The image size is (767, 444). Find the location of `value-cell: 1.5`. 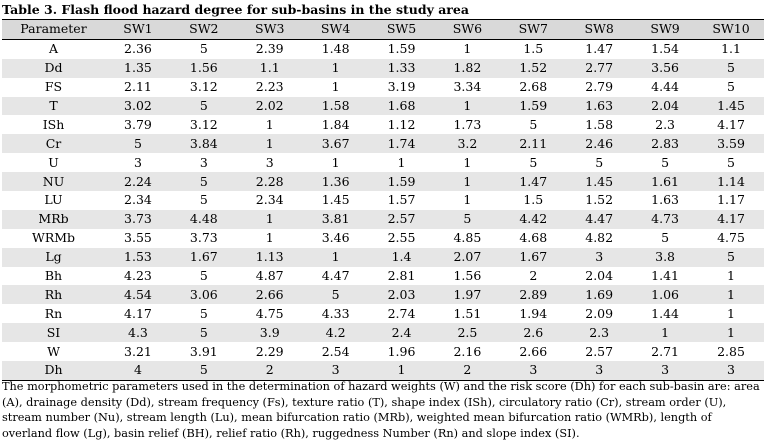

value-cell: 1.5 is located at coordinates (533, 200).